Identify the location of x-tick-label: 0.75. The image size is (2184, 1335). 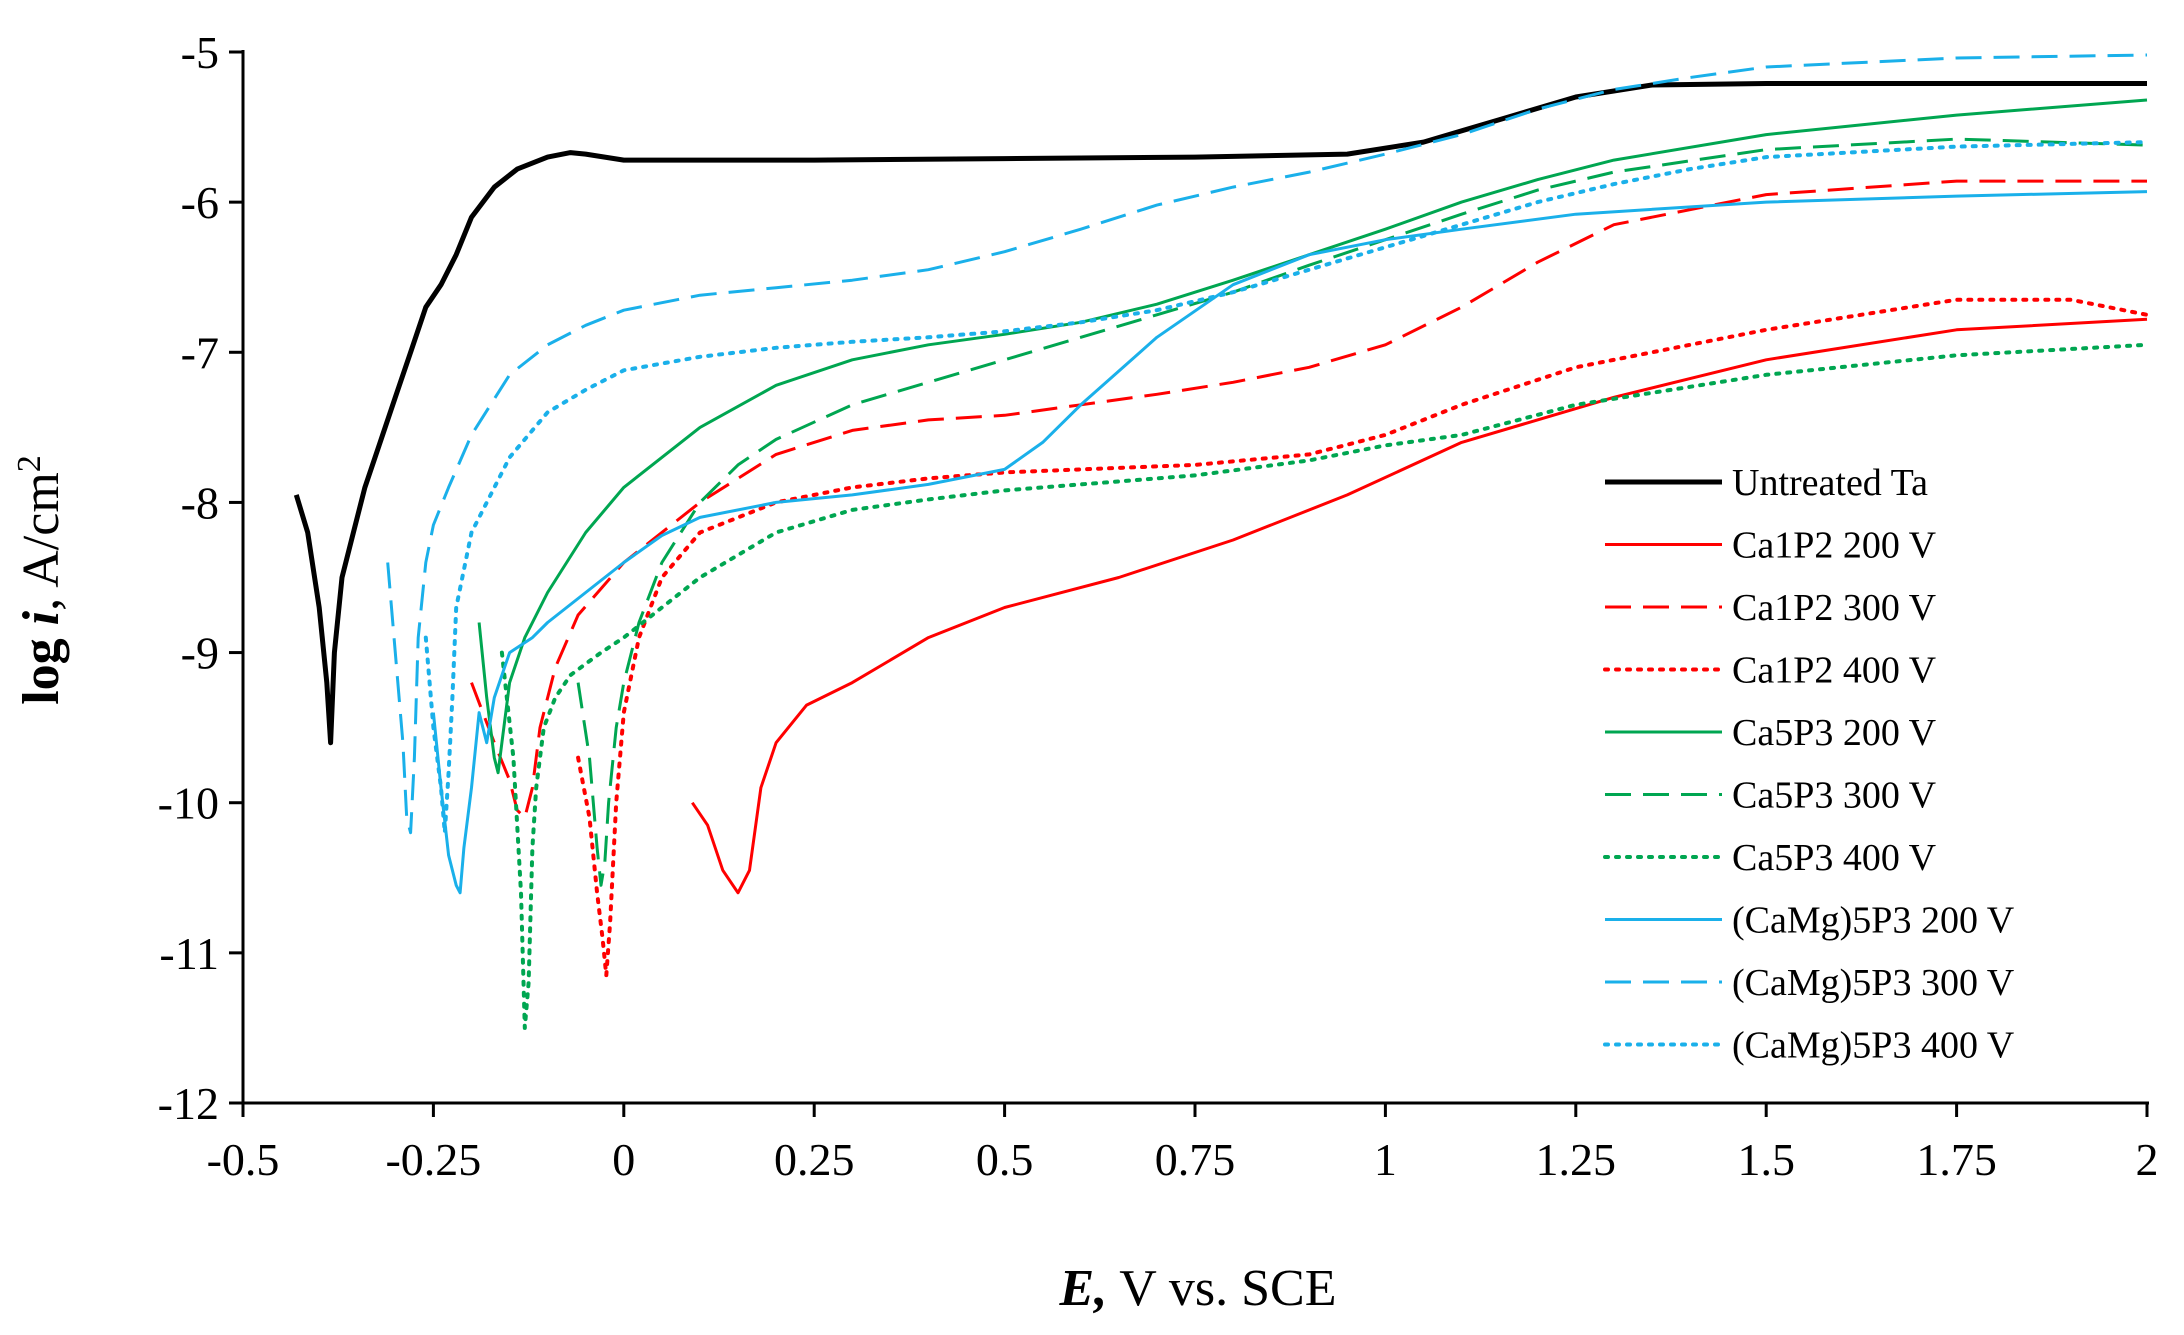
(1195, 1159).